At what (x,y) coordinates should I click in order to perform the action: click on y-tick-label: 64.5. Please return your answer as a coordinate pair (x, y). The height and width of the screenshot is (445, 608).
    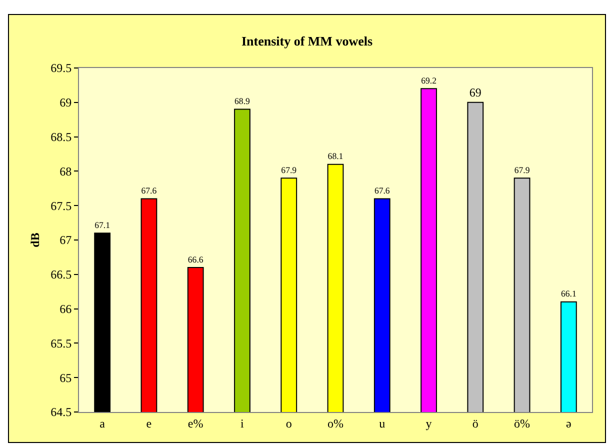
    Looking at the image, I should click on (61, 412).